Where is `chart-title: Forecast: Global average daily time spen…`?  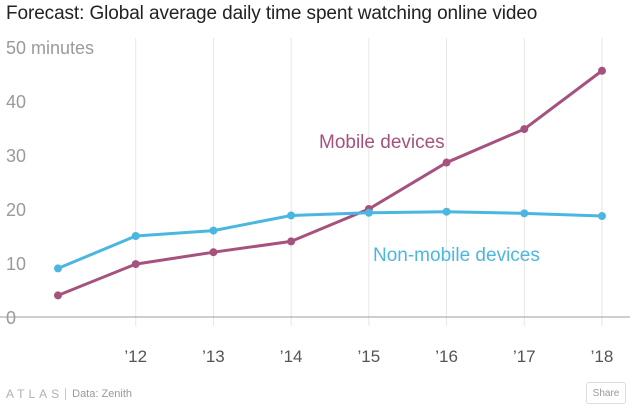
chart-title: Forecast: Global average daily time spen… is located at coordinates (272, 13).